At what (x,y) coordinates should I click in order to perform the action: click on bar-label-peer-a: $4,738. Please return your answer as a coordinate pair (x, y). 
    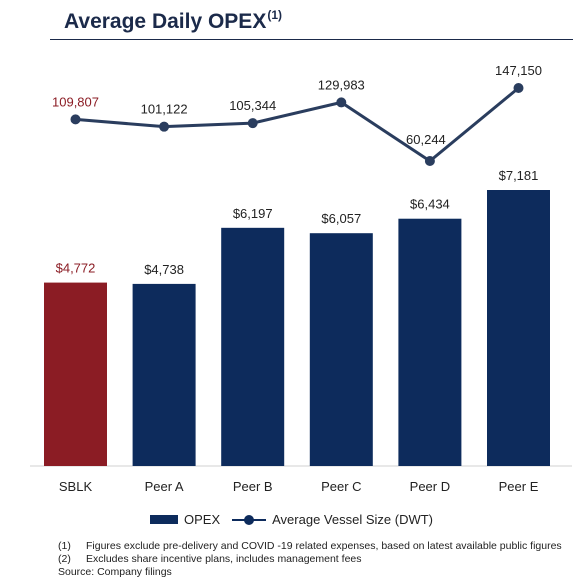
    Looking at the image, I should click on (164, 269).